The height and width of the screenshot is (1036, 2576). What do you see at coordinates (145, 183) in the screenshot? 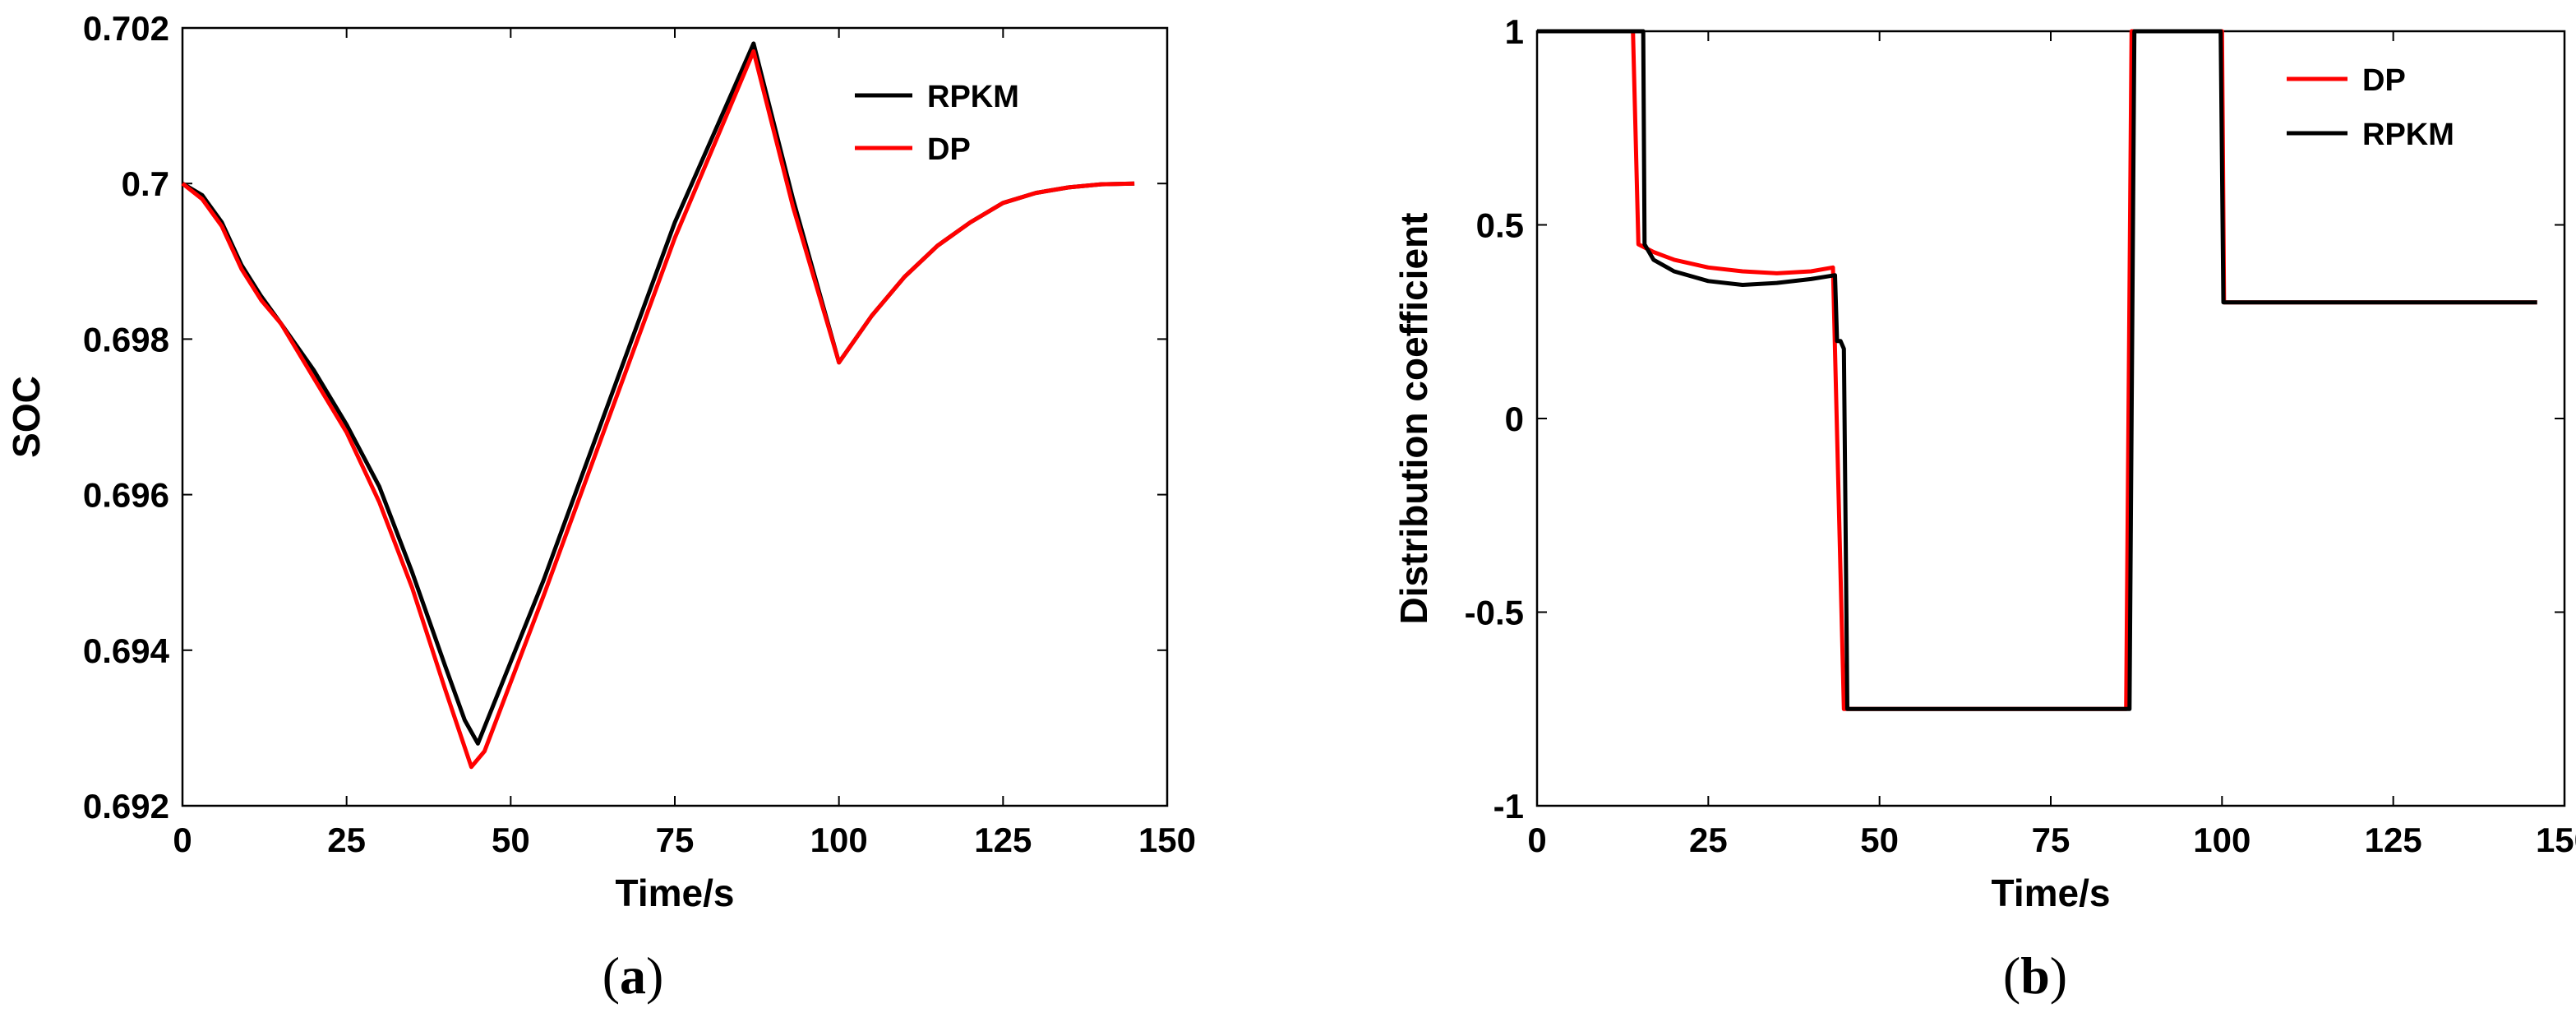
I see `y-tick-label: 0.7` at bounding box center [145, 183].